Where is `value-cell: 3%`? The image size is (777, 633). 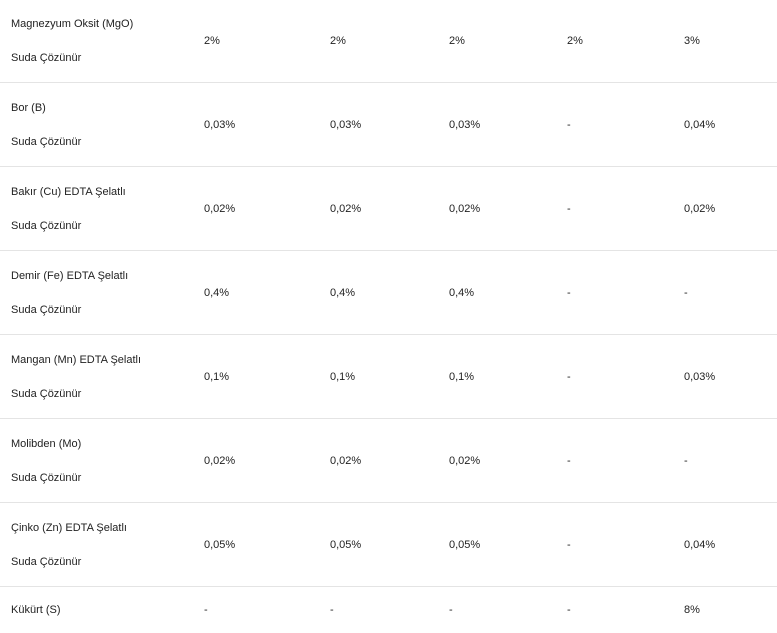 value-cell: 3% is located at coordinates (730, 41).